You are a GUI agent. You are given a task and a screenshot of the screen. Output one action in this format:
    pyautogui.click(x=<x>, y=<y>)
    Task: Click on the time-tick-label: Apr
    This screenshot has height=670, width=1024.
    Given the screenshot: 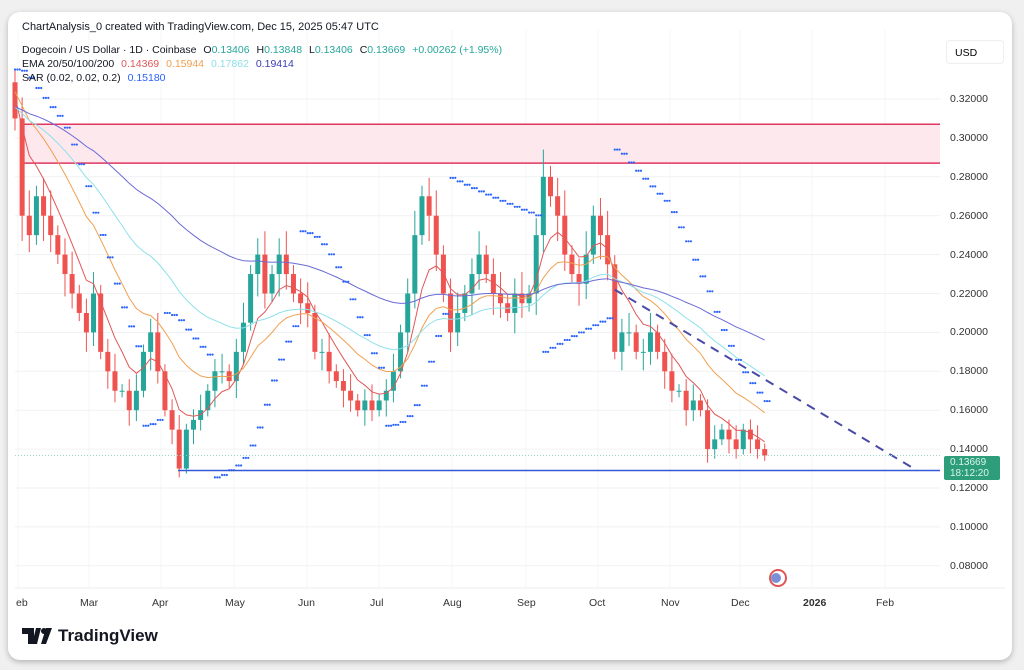 What is the action you would take?
    pyautogui.click(x=160, y=603)
    